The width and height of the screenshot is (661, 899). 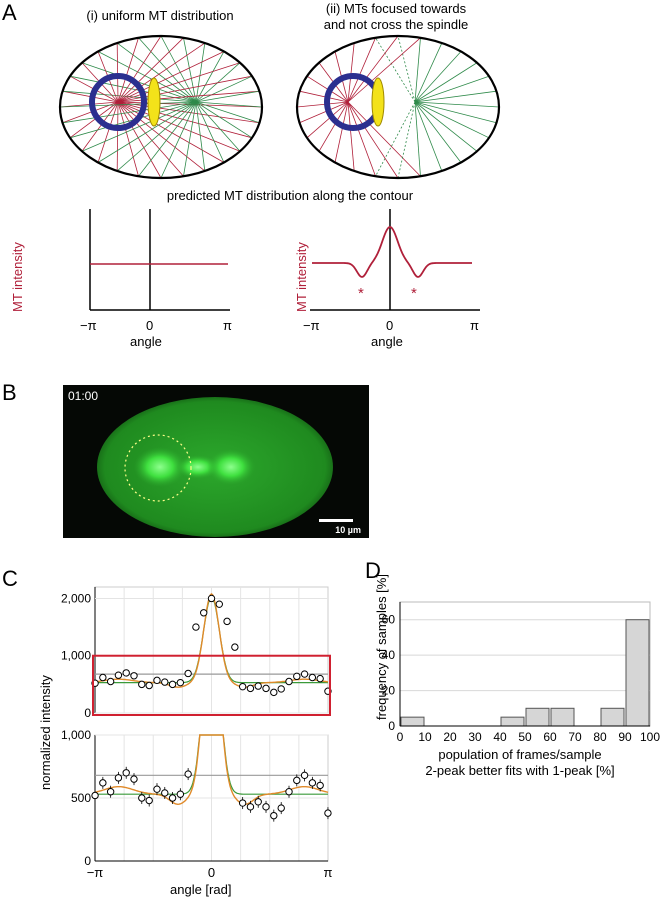 What do you see at coordinates (575, 737) in the screenshot?
I see `x-tick-label: 70` at bounding box center [575, 737].